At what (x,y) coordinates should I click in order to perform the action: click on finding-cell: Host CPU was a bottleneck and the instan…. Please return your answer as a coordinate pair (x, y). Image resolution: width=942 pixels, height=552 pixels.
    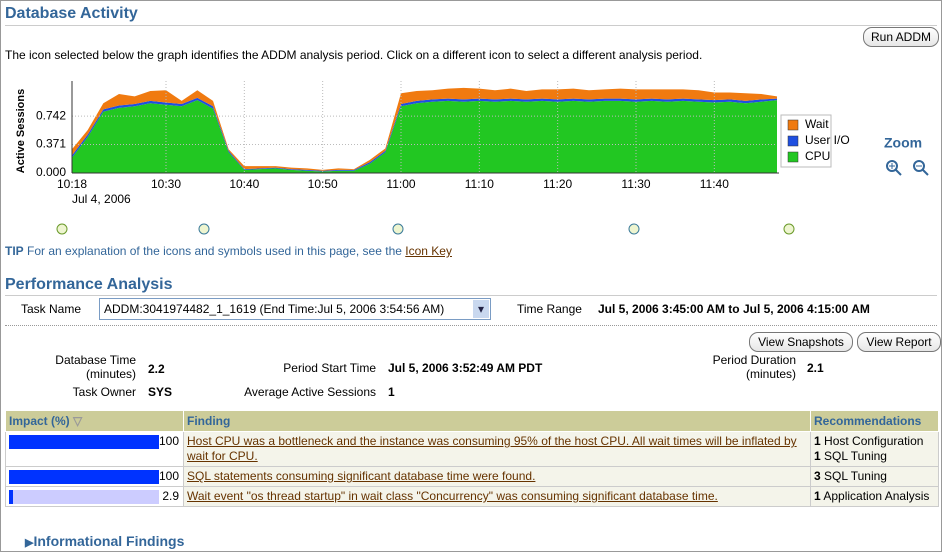
    Looking at the image, I should click on (497, 449).